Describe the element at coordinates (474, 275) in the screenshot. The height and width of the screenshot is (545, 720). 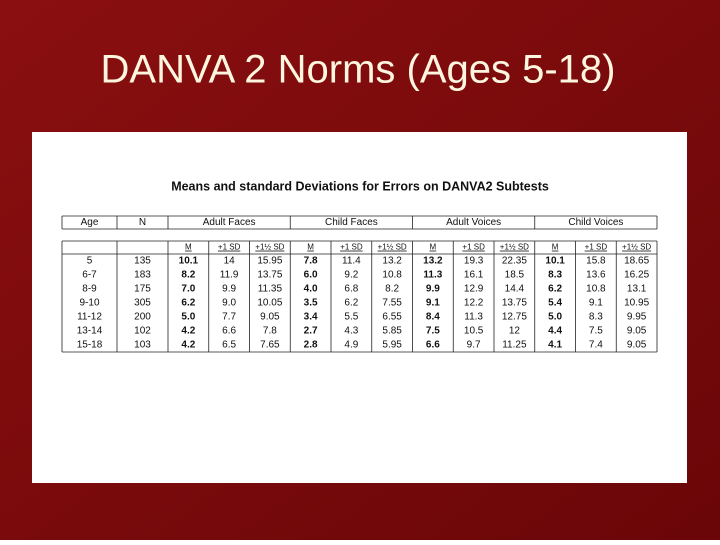
I see `table-cell: 16.1` at that location.